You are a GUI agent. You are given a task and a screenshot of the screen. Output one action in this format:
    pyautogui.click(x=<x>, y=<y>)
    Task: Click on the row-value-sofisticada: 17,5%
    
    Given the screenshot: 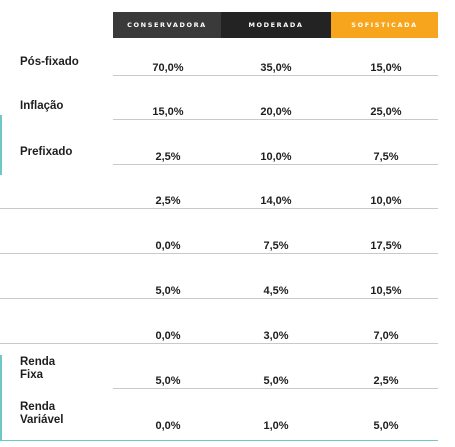 What is the action you would take?
    pyautogui.click(x=386, y=246)
    